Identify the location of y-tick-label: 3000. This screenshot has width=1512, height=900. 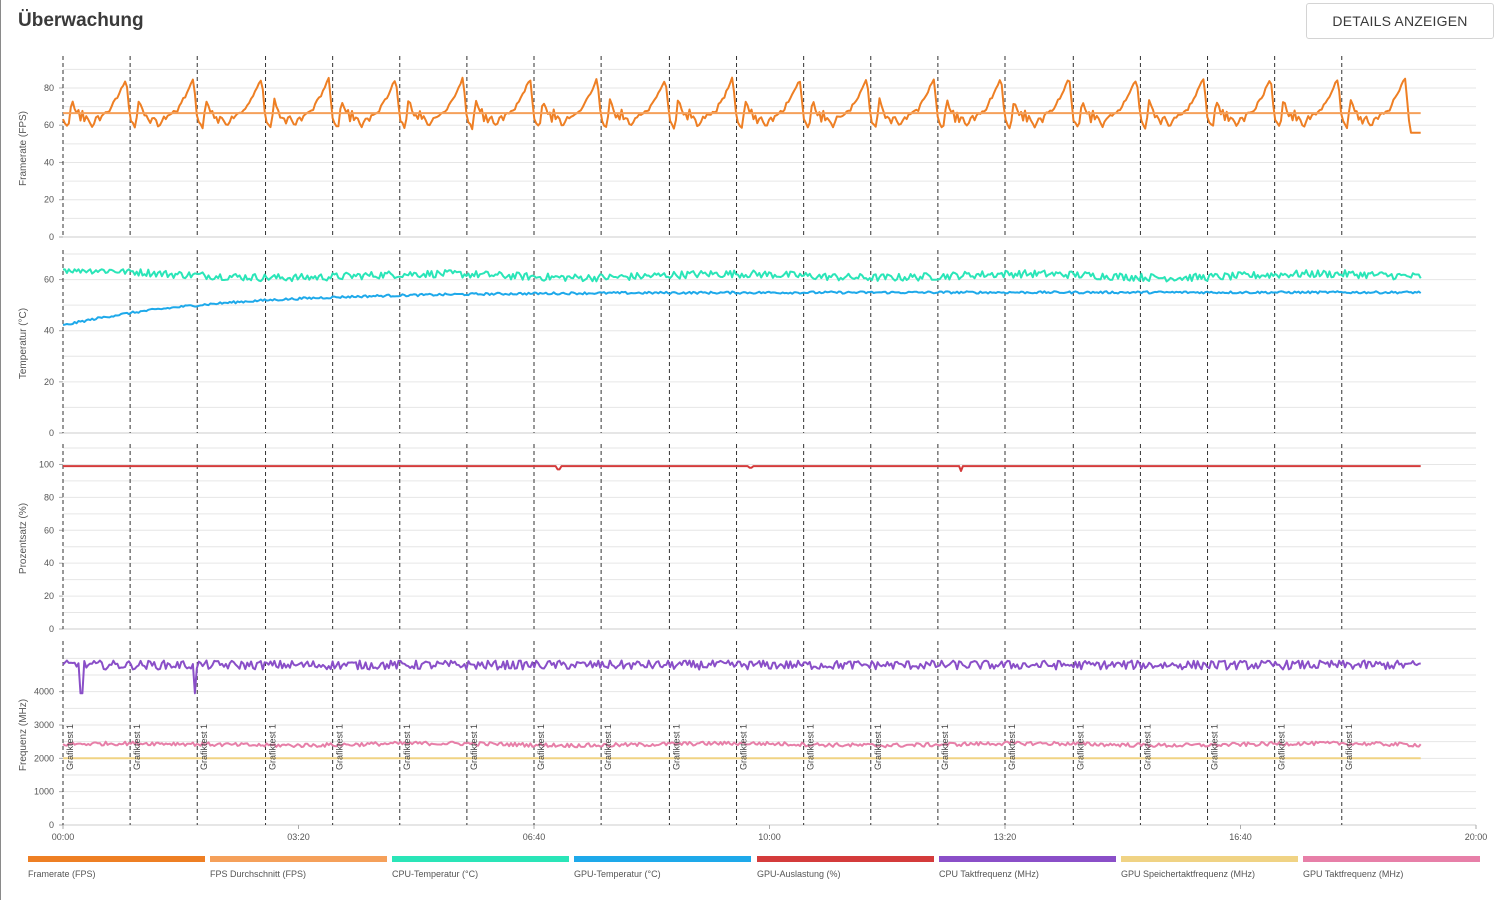
(44, 725).